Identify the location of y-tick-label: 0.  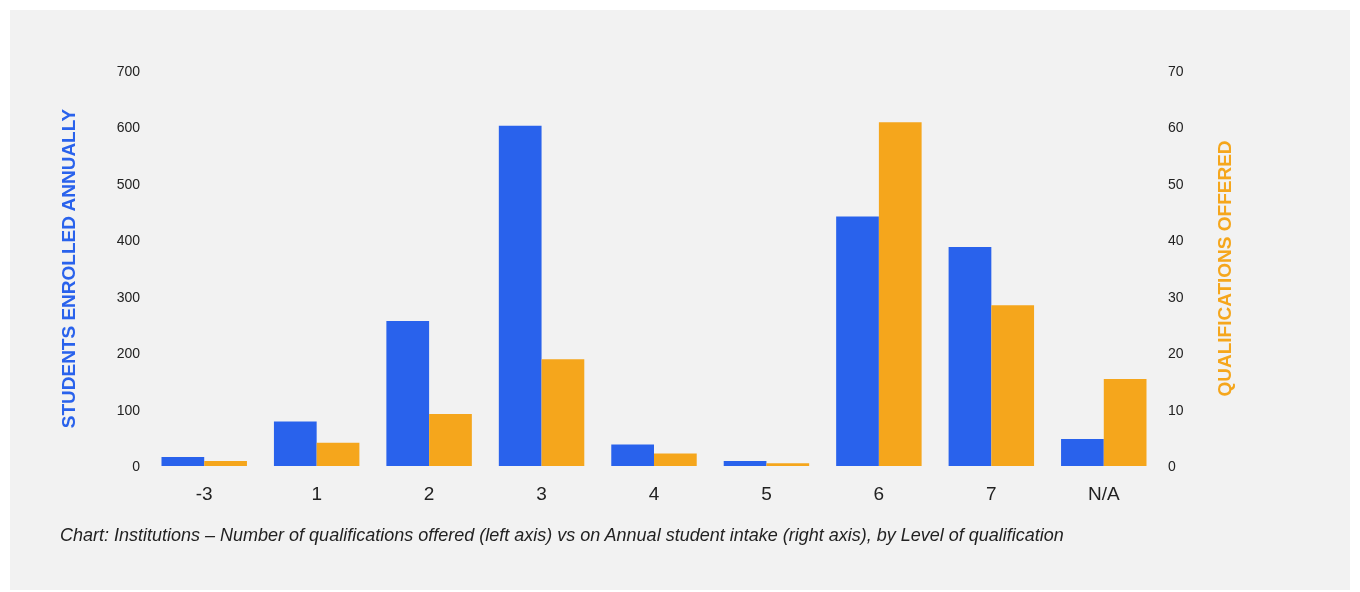
(136, 466).